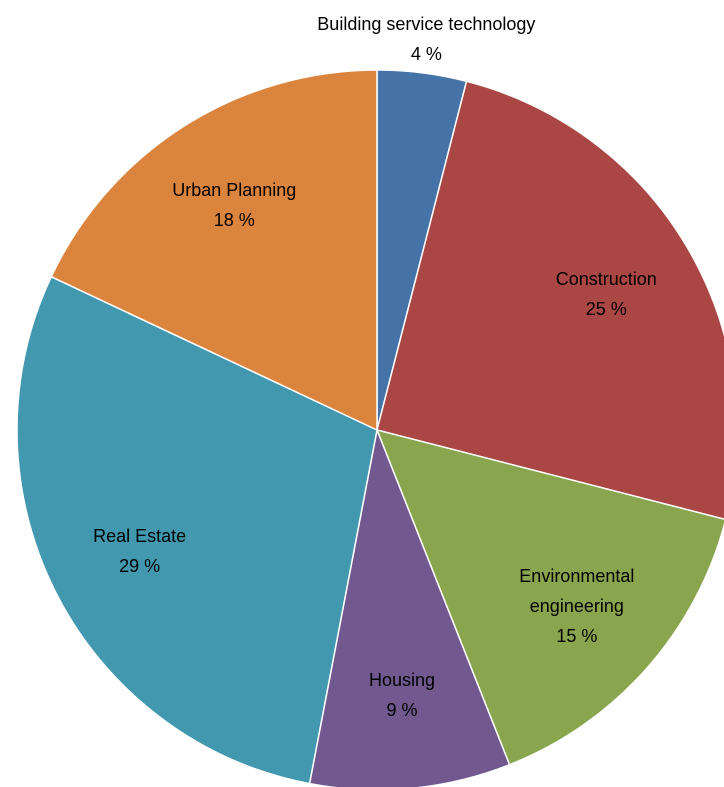  What do you see at coordinates (234, 190) in the screenshot?
I see `slice-name: Urban Planning` at bounding box center [234, 190].